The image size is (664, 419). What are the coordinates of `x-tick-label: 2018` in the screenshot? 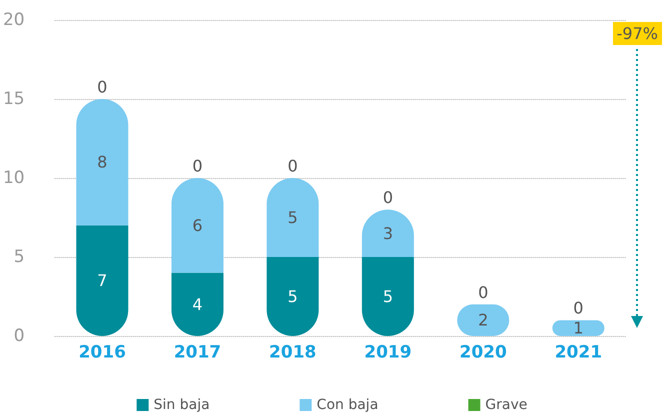 It's located at (292, 352).